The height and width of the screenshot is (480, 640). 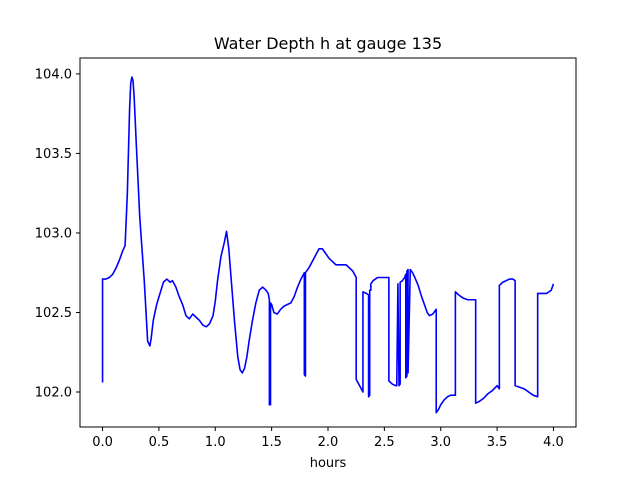 What do you see at coordinates (53, 233) in the screenshot?
I see `y-tick-label: 103.0` at bounding box center [53, 233].